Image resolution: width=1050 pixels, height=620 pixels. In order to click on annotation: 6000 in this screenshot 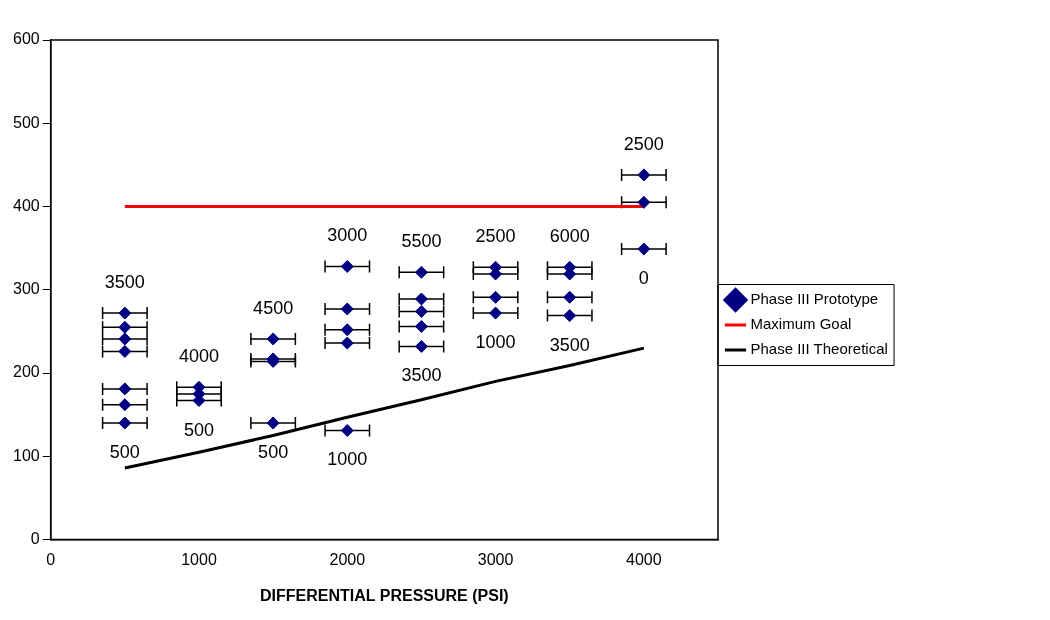, I will do `click(569, 236)`.